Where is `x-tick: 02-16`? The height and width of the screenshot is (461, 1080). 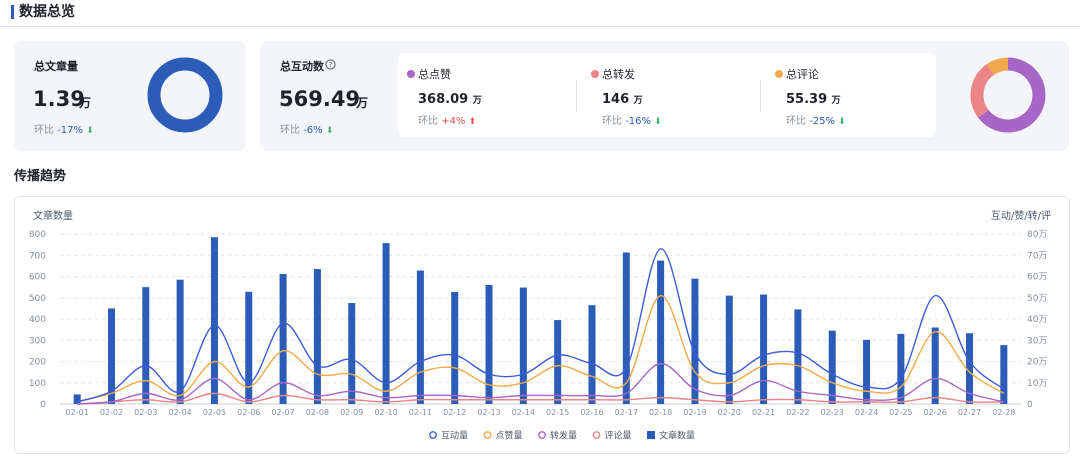
x-tick: 02-16 is located at coordinates (591, 412).